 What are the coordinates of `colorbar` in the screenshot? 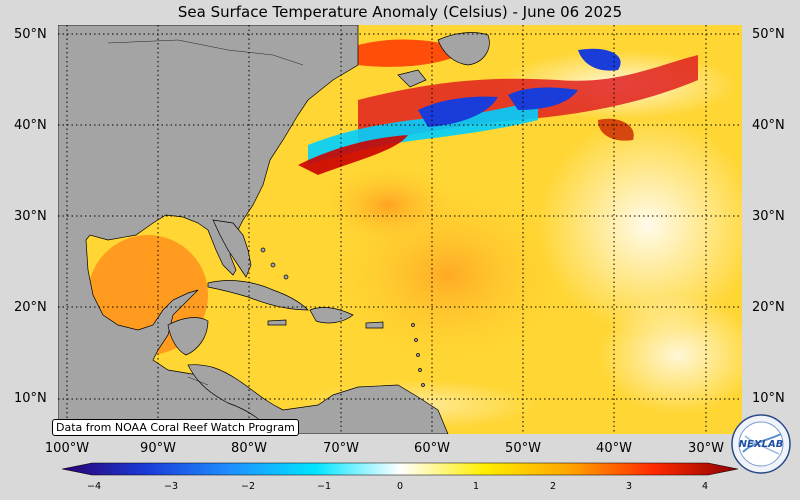 It's located at (400, 469).